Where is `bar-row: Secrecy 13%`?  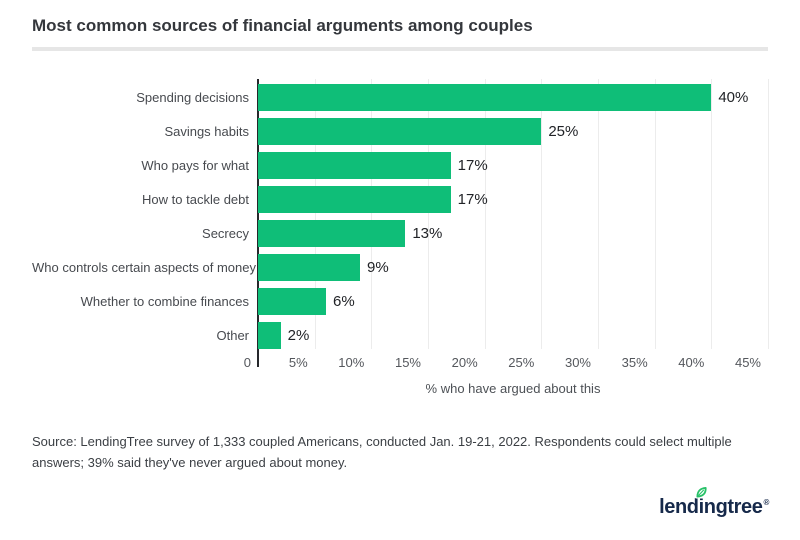 bar-row: Secrecy 13% is located at coordinates (400, 233).